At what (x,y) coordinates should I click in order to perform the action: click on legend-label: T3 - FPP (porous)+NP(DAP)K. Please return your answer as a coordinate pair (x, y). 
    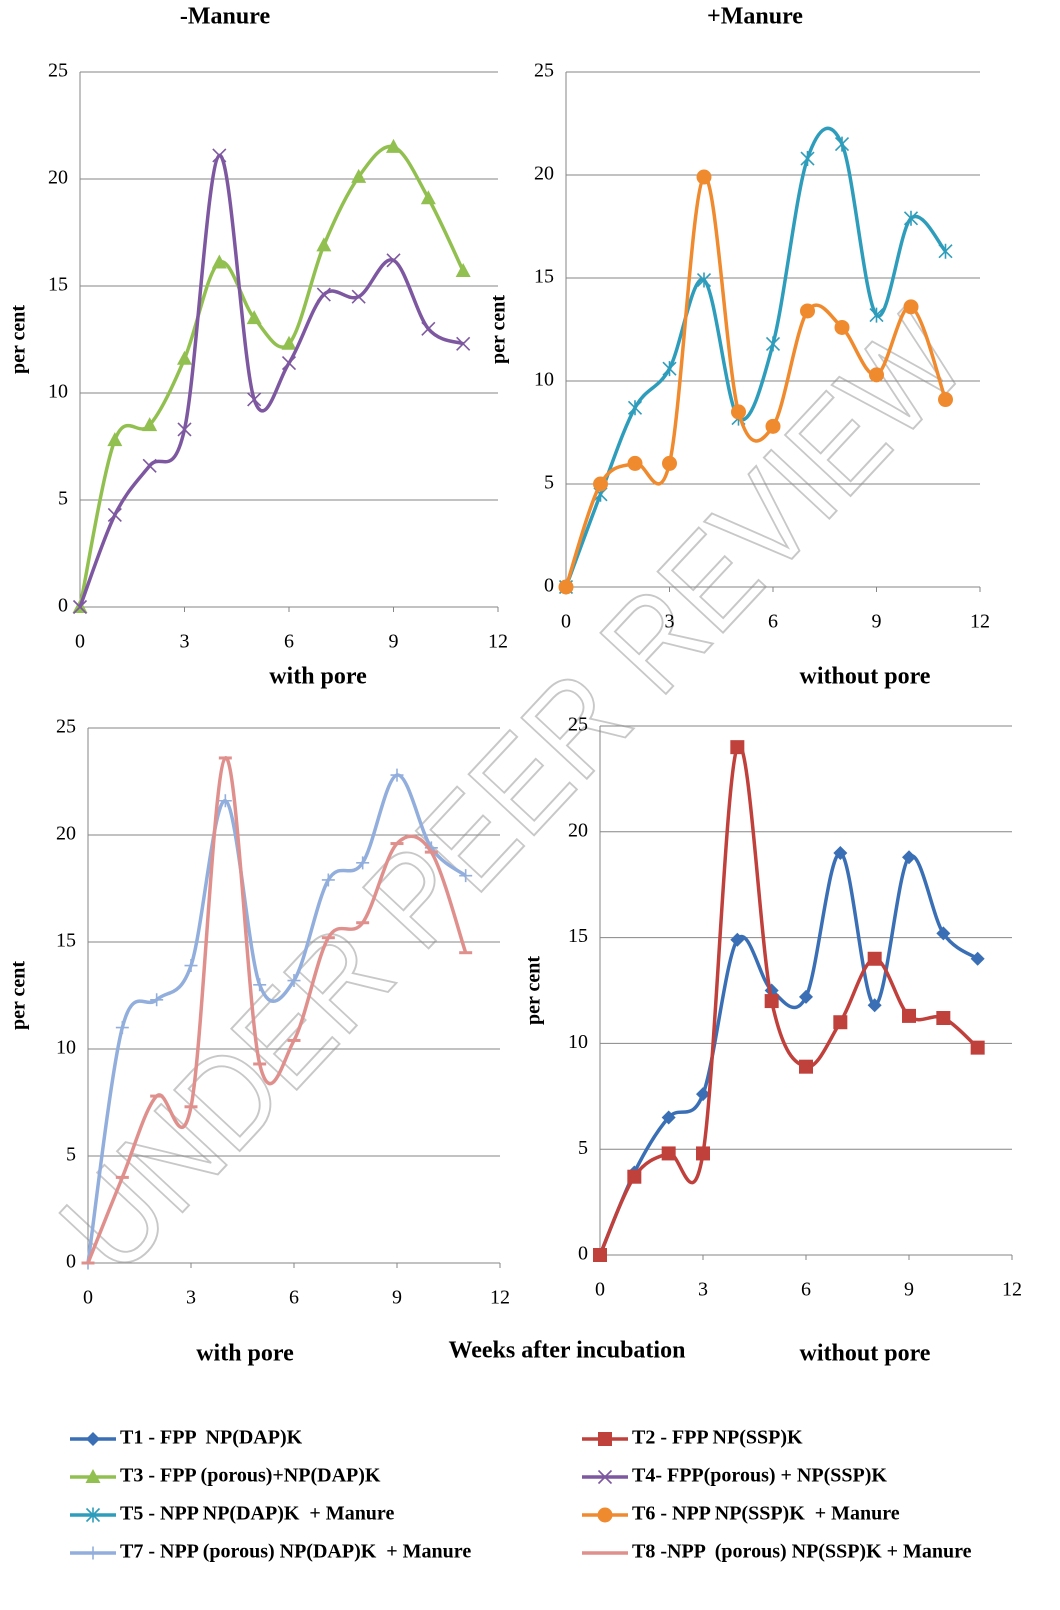
    Looking at the image, I should click on (250, 1476).